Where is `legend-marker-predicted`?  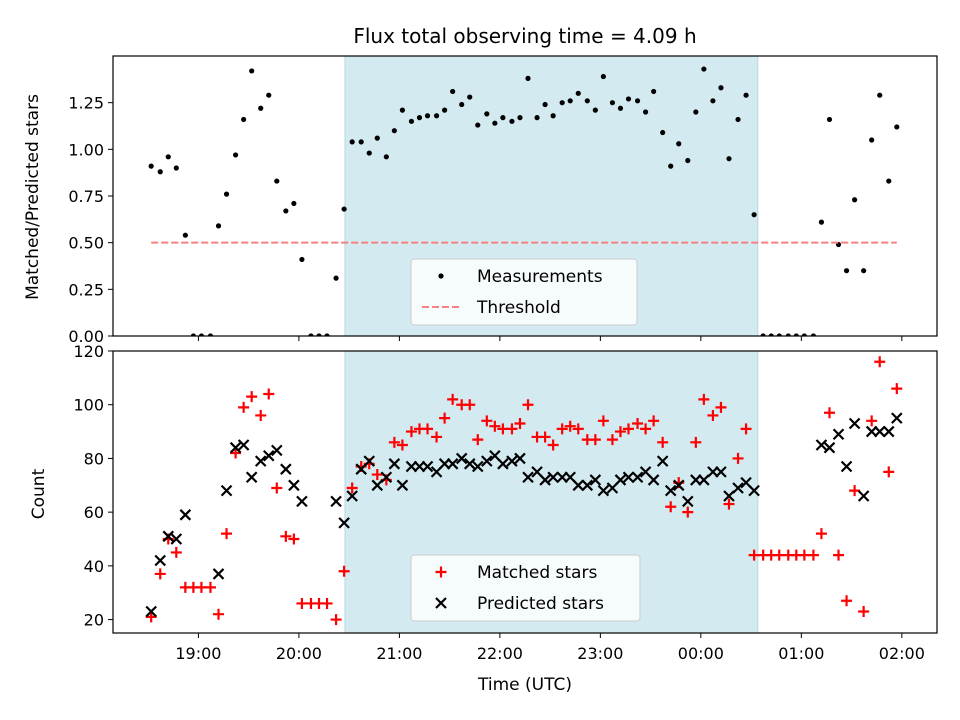
legend-marker-predicted is located at coordinates (441, 603).